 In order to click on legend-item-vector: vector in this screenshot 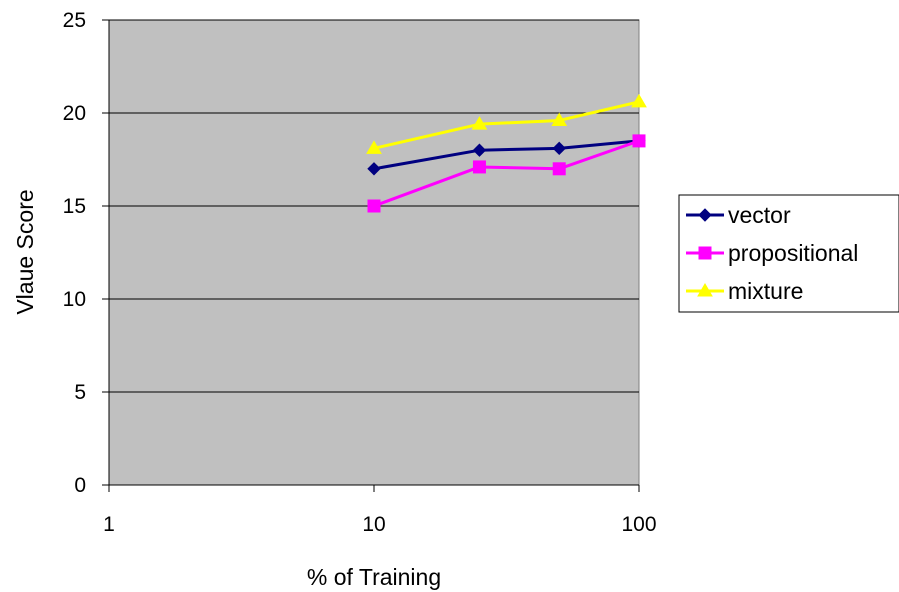, I will do `click(738, 215)`.